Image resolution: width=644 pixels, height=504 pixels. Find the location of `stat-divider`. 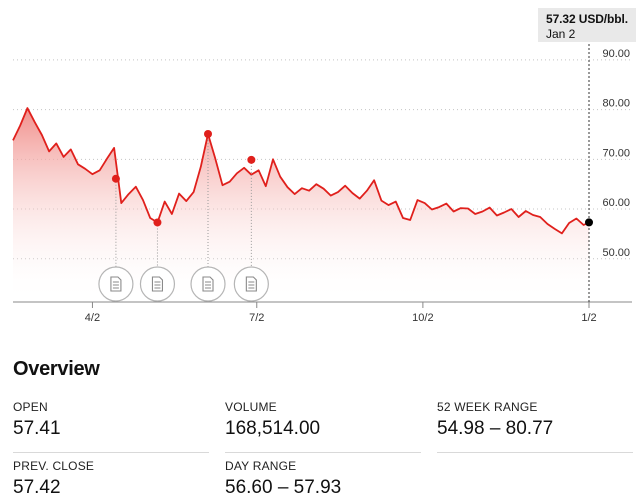

stat-divider is located at coordinates (535, 457).